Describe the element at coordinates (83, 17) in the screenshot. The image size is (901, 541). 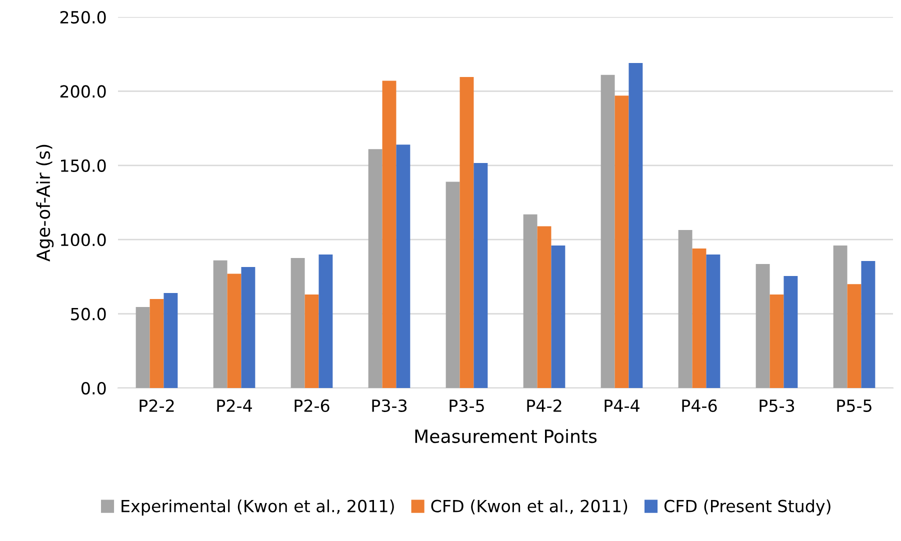
I see `y-tick-label: 250.0` at that location.